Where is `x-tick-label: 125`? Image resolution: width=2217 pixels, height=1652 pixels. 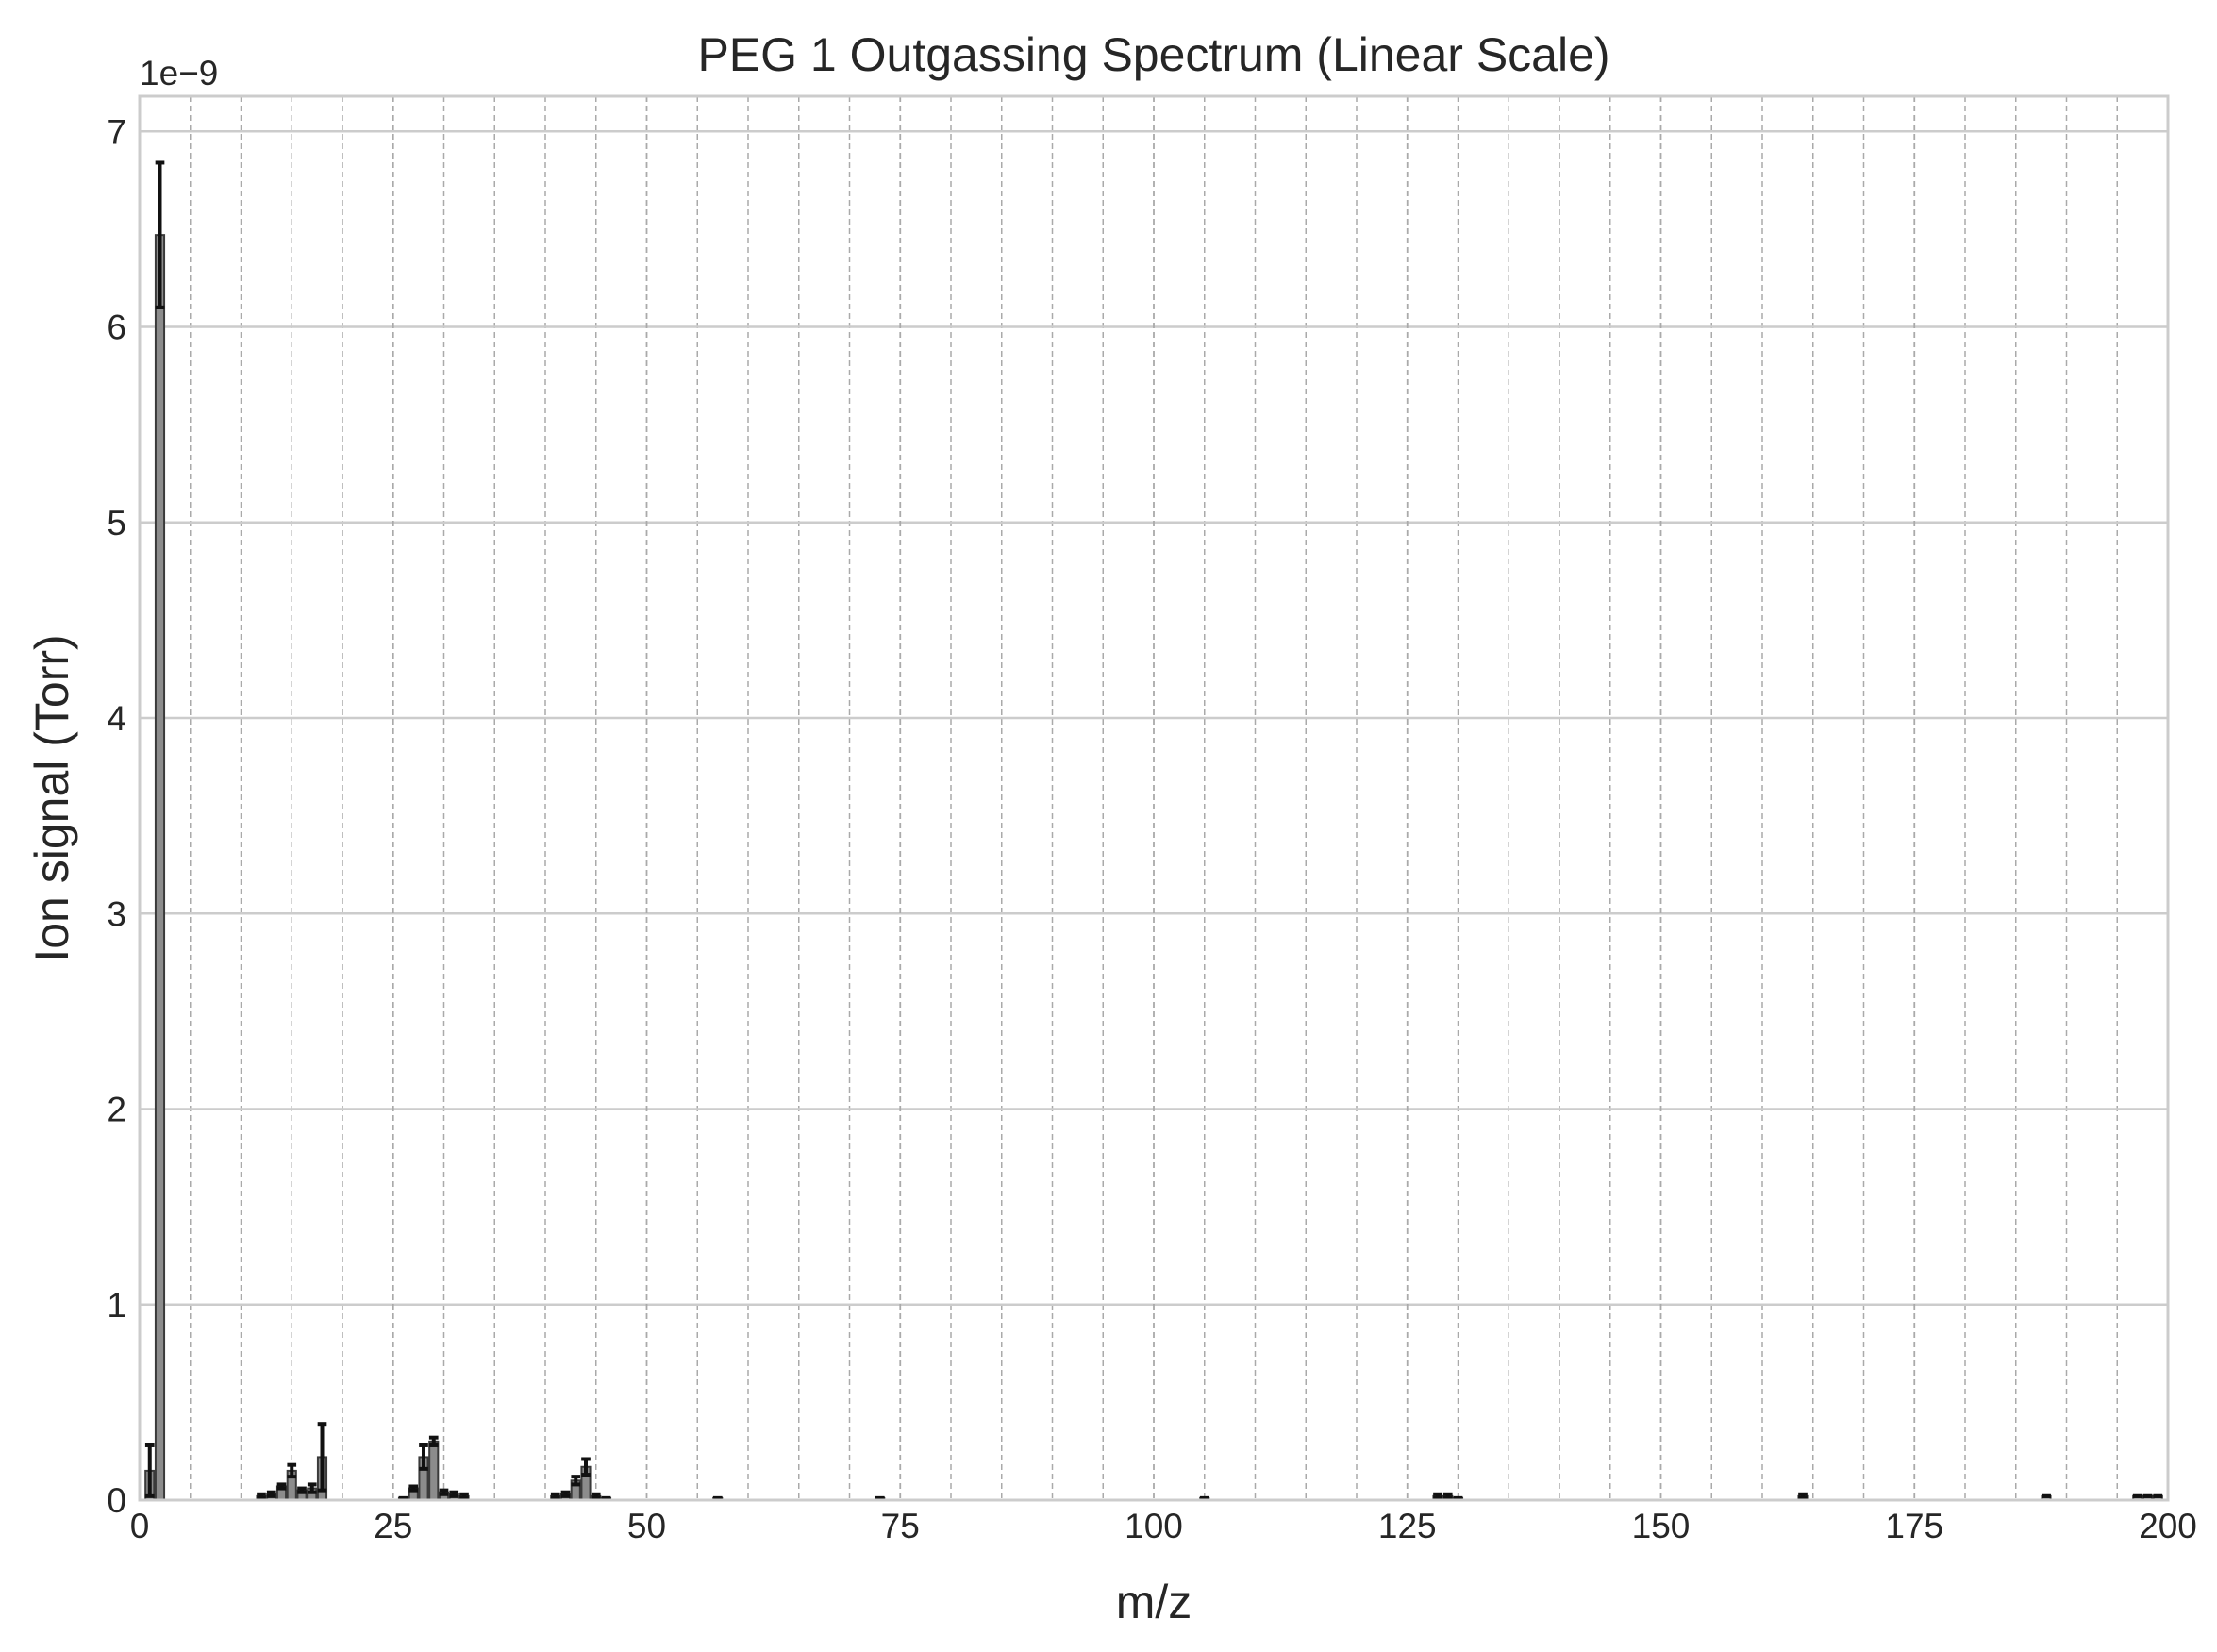
x-tick-label: 125 is located at coordinates (1408, 1526).